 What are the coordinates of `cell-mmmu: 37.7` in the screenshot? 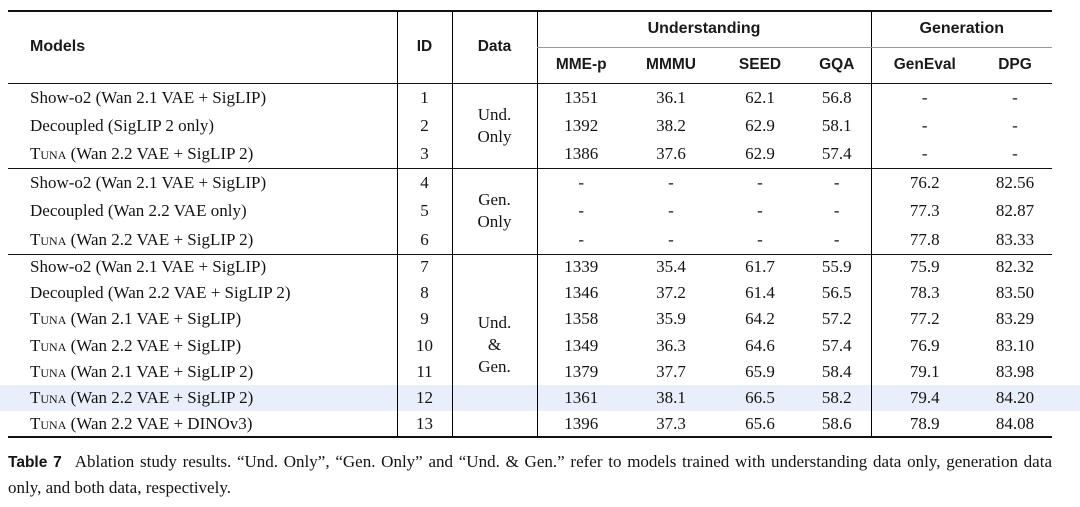 It's located at (671, 371).